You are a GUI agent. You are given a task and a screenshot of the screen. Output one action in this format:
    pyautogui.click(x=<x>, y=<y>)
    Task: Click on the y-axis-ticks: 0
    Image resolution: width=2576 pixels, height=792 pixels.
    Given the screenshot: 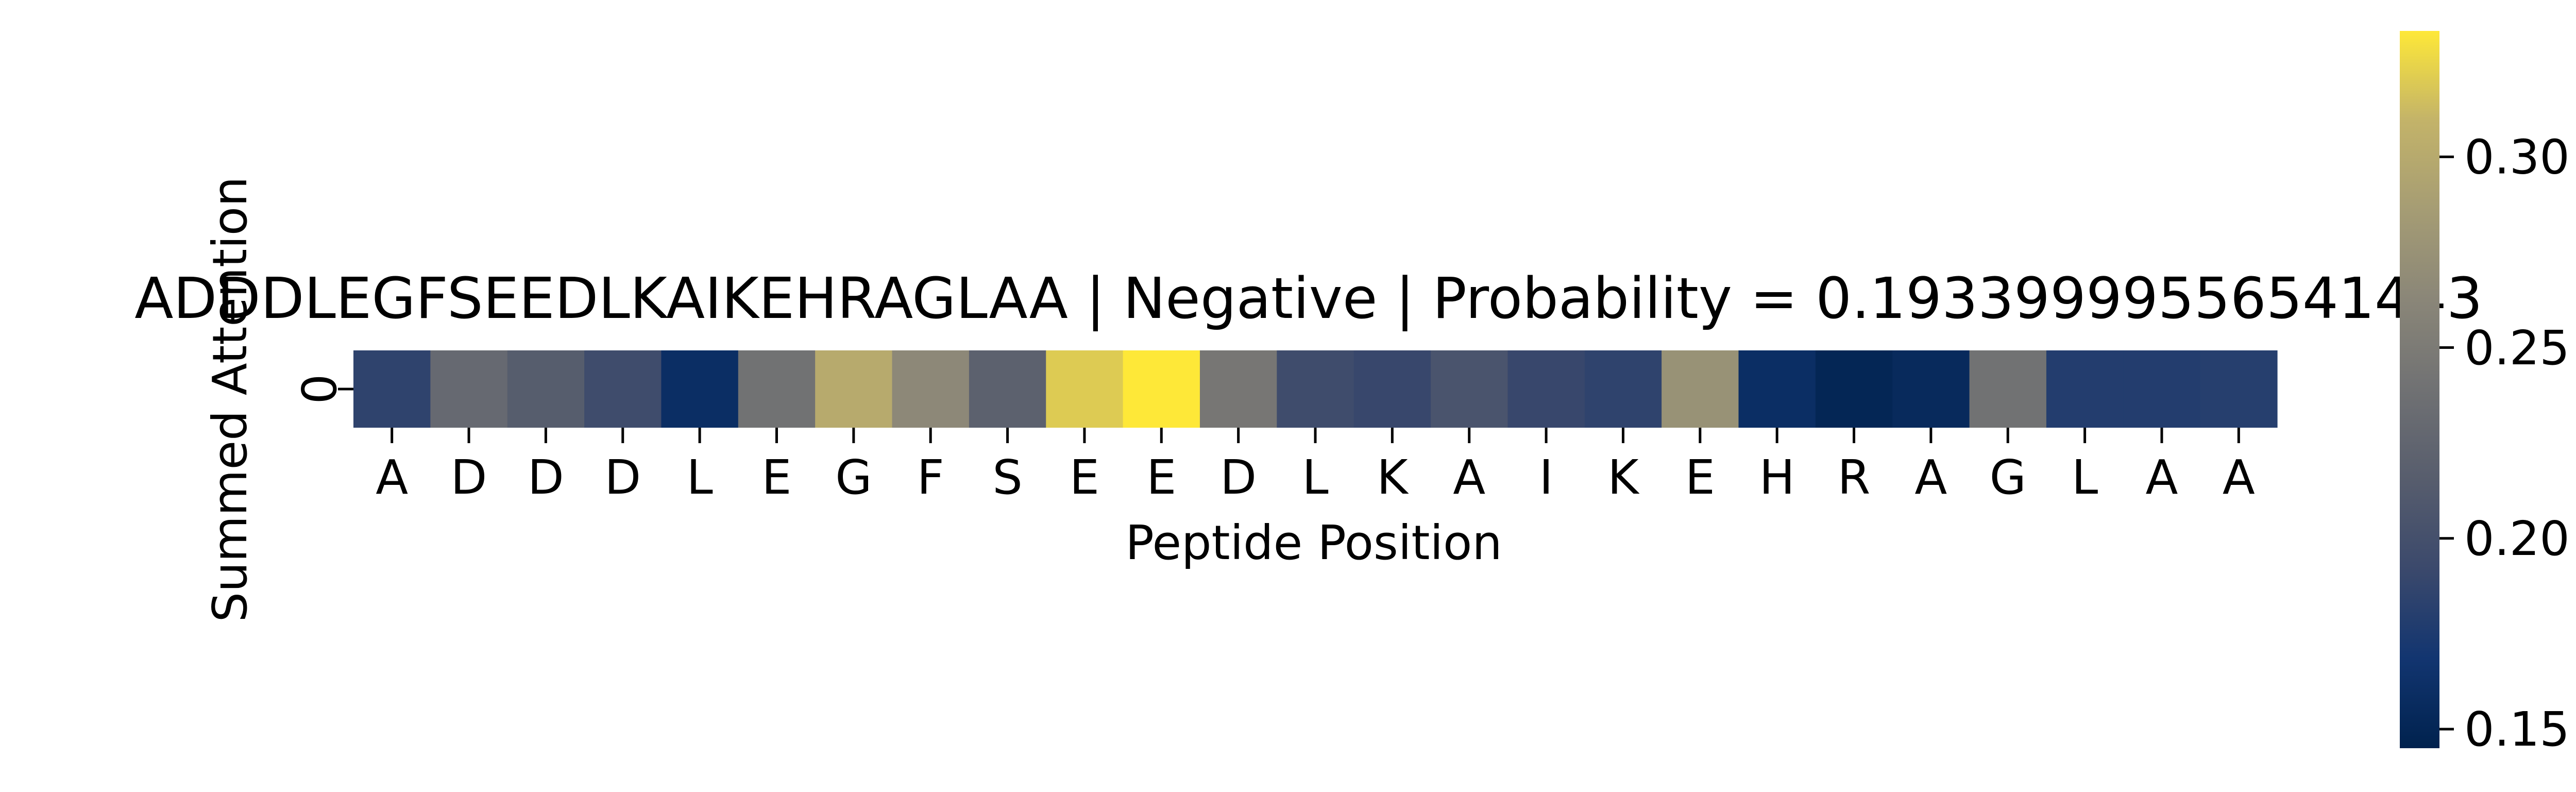 What is the action you would take?
    pyautogui.click(x=322, y=389)
    